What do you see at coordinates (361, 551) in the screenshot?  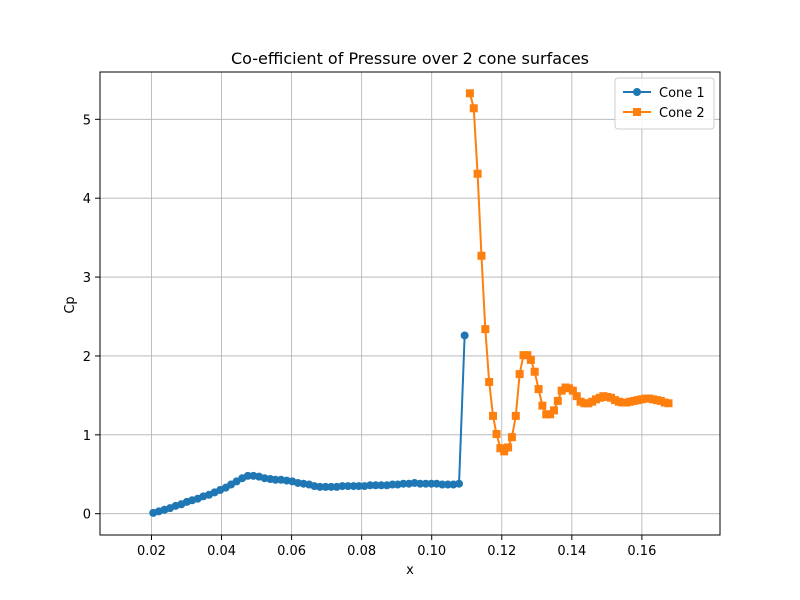 I see `x-tick-label: 0.08` at bounding box center [361, 551].